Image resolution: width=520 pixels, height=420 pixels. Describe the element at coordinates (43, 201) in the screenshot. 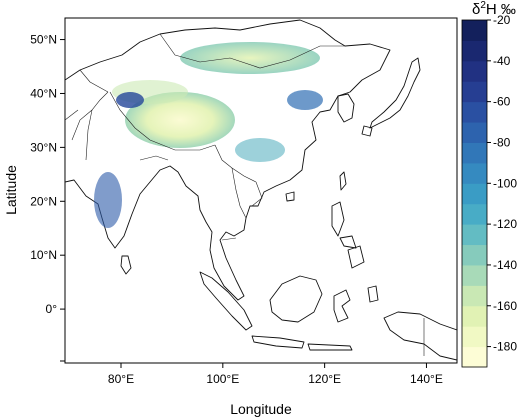

I see `y-tick-label: 20°N` at that location.